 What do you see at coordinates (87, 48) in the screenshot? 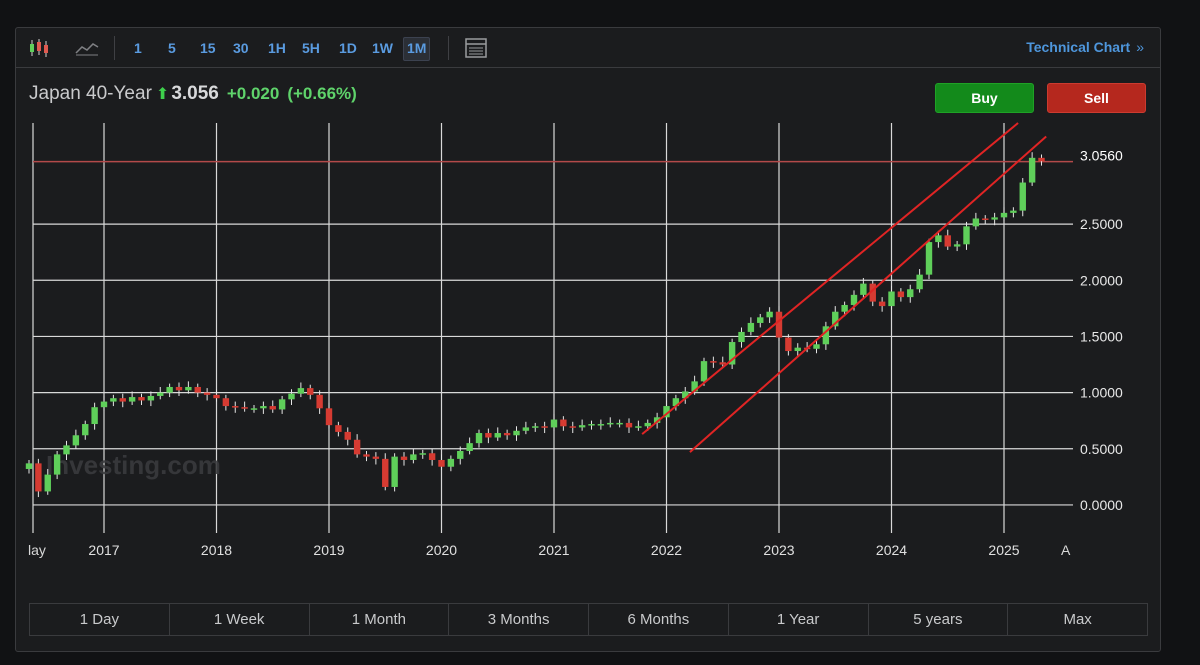
I see `line-chart-icon` at bounding box center [87, 48].